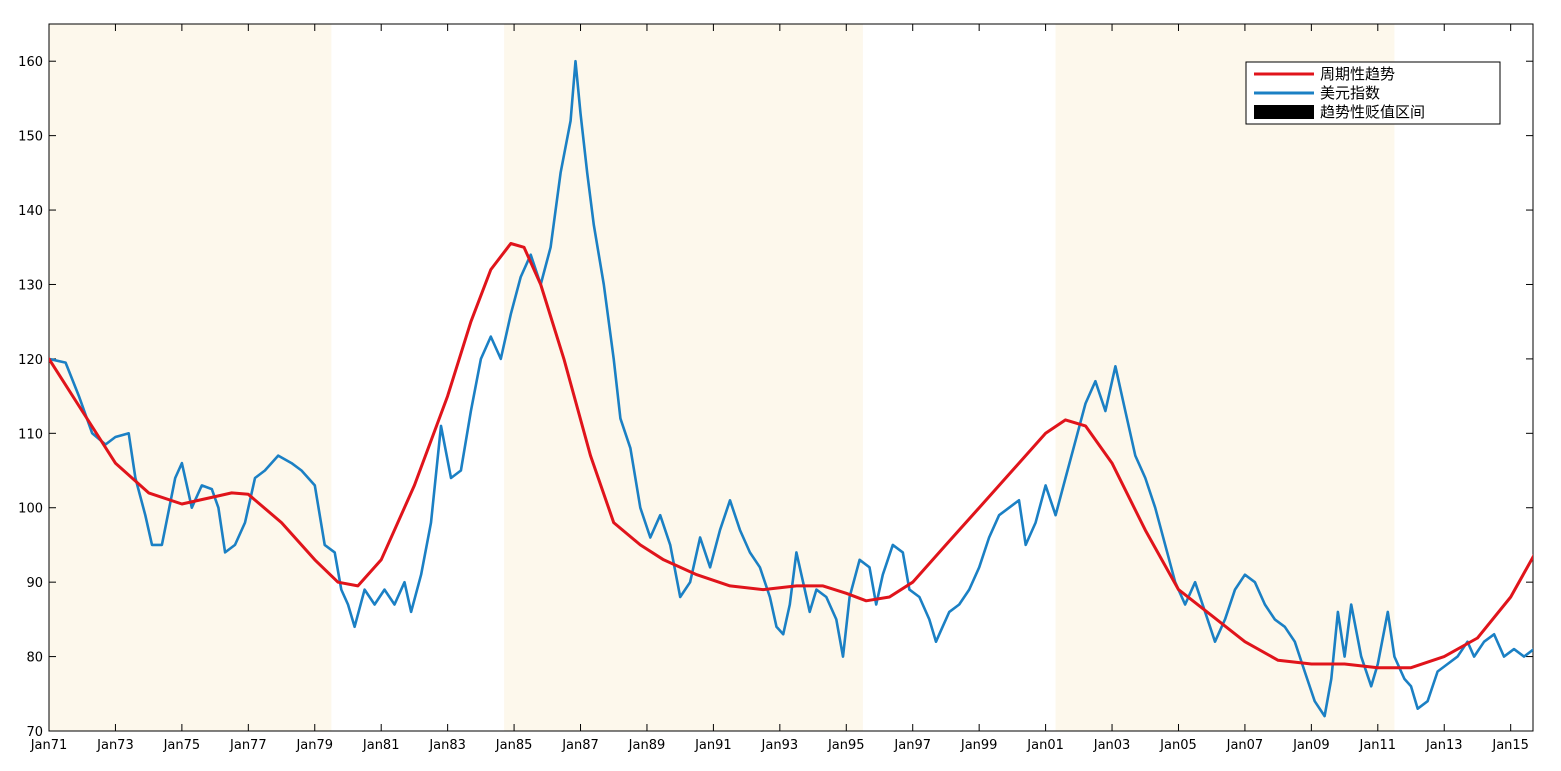 The height and width of the screenshot is (771, 1561). Describe the element at coordinates (115, 745) in the screenshot. I see `x-tick-label: Jan73` at that location.